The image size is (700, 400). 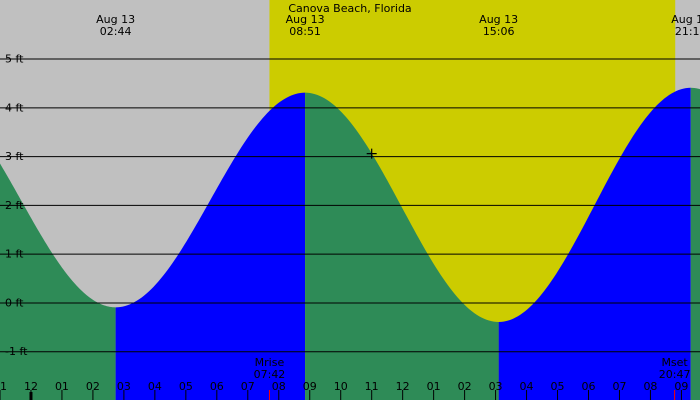 What do you see at coordinates (116, 31) in the screenshot?
I see `extreme-time-label: 02:44` at bounding box center [116, 31].